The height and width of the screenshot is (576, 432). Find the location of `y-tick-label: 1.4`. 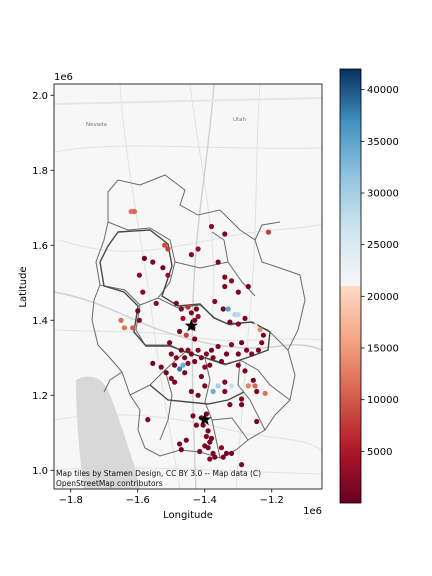

y-tick-label: 1.4 is located at coordinates (40, 321).